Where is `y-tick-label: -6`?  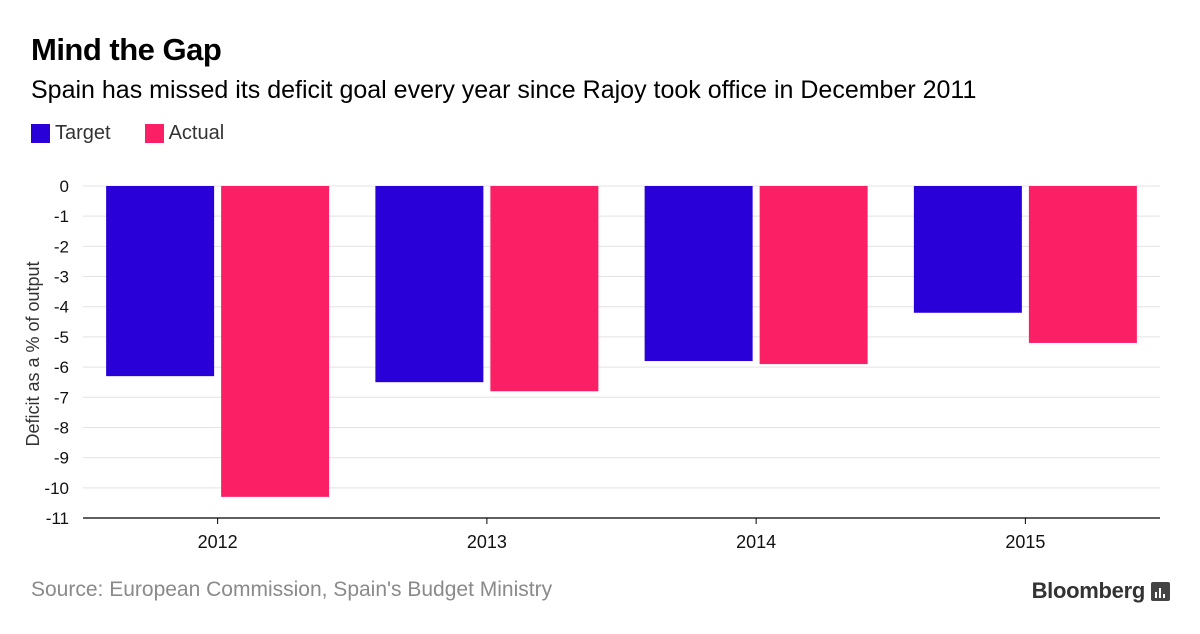
y-tick-label: -6 is located at coordinates (61, 367).